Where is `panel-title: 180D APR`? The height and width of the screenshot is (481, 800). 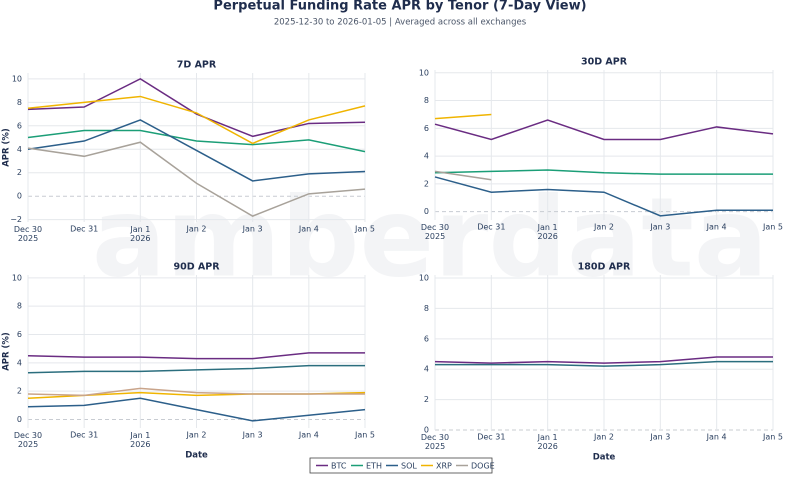
panel-title: 180D APR is located at coordinates (604, 267).